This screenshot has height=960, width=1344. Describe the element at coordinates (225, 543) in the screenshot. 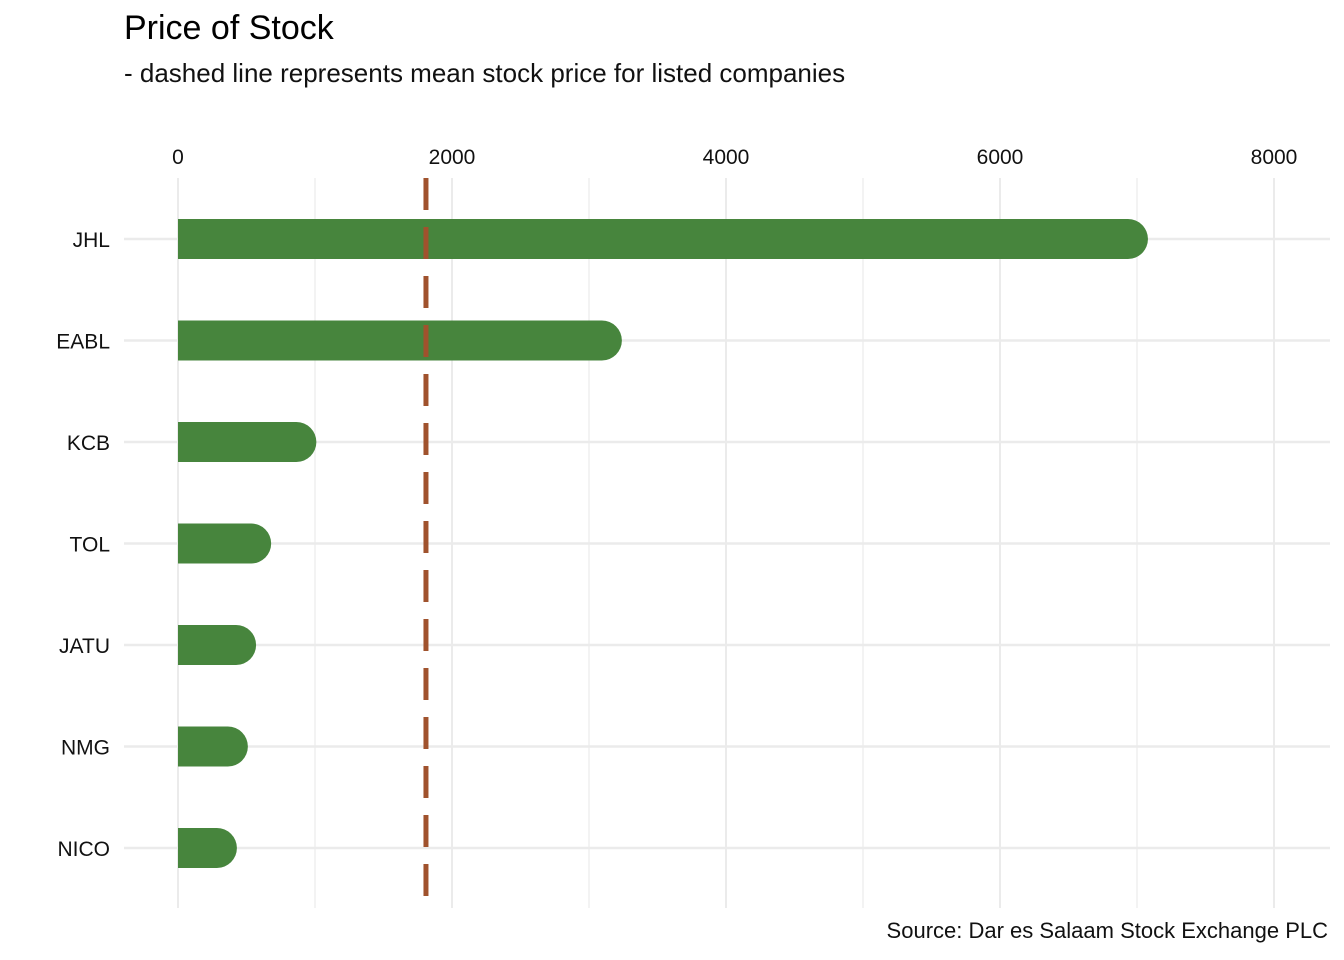

I see `bar-tol` at that location.